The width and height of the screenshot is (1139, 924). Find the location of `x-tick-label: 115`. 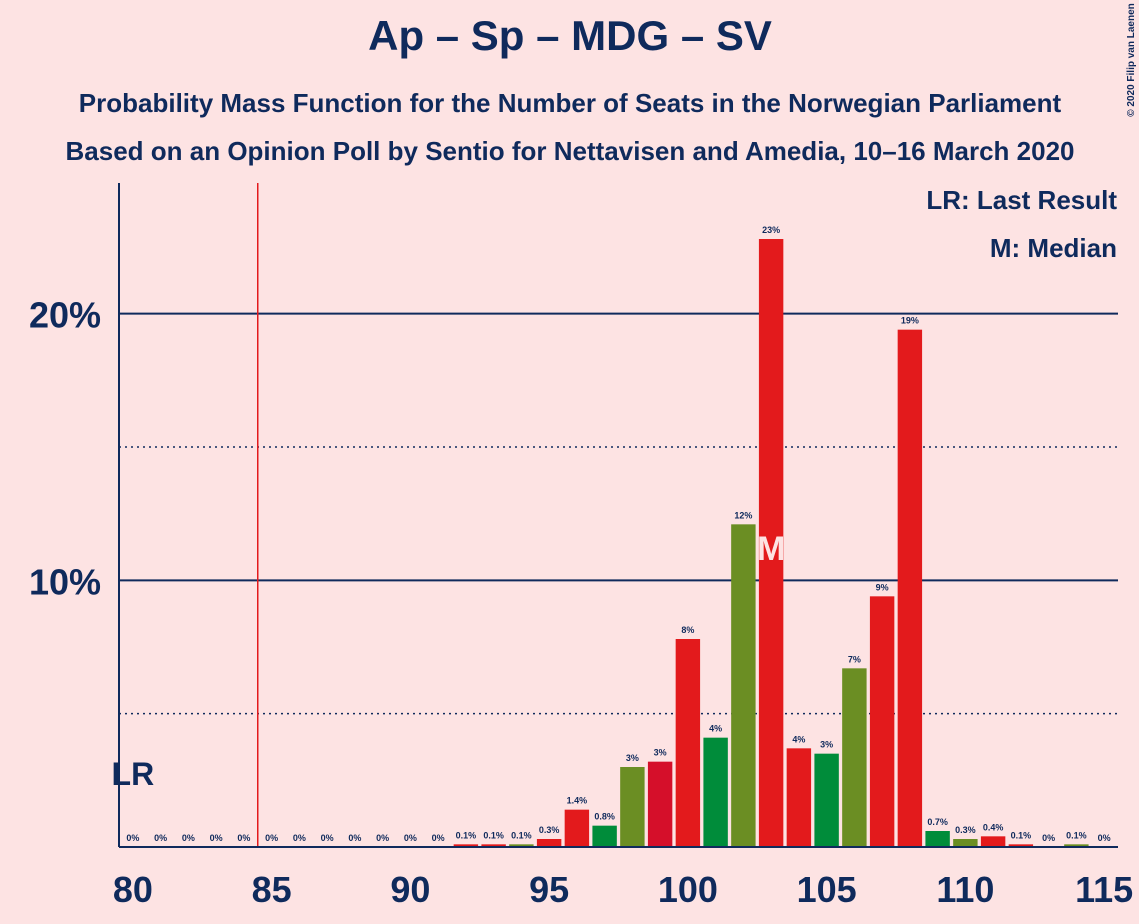

x-tick-label: 115 is located at coordinates (1104, 889).